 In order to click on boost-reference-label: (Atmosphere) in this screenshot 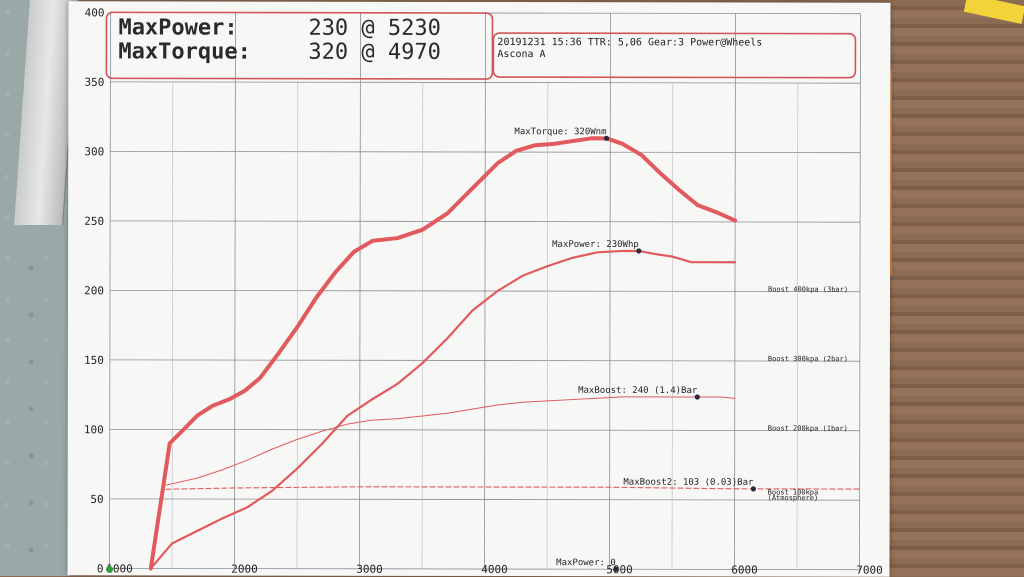, I will do `click(793, 498)`.